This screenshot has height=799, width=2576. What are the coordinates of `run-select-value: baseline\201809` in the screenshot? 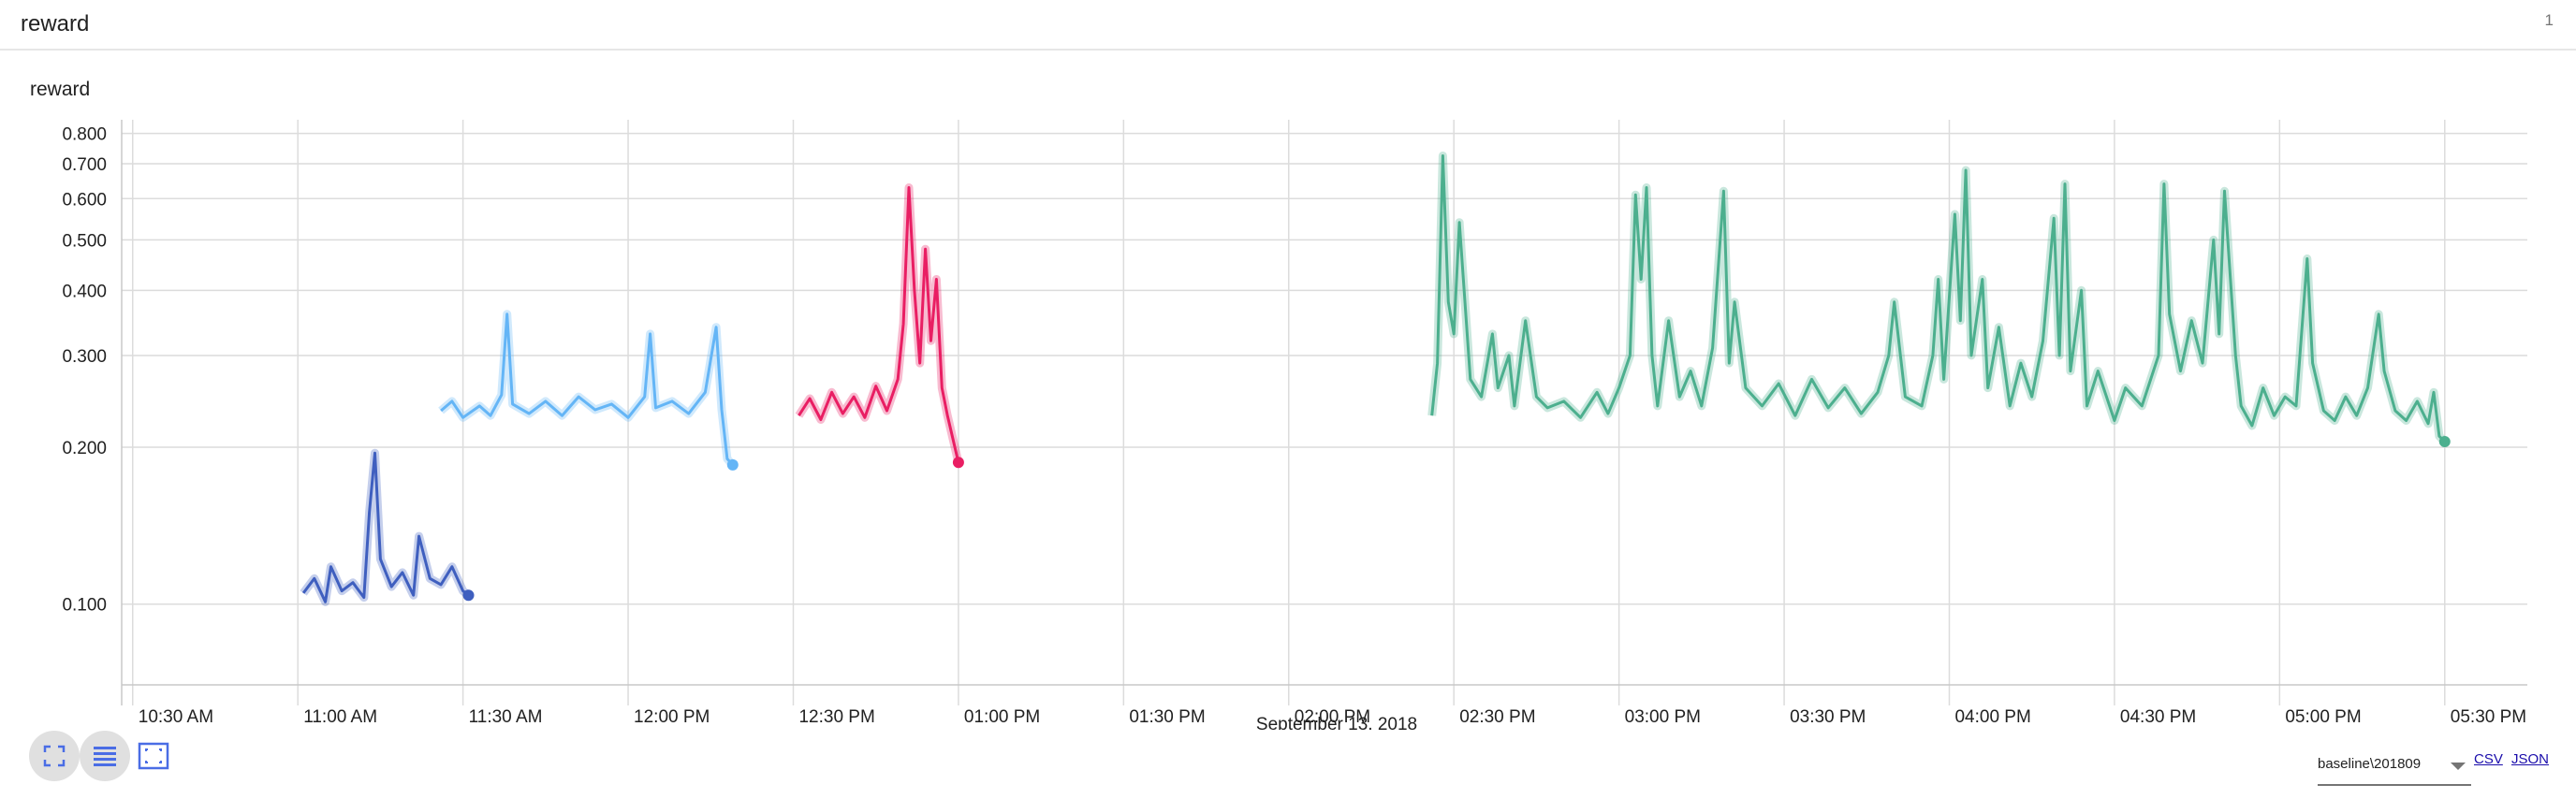 It's located at (2370, 764).